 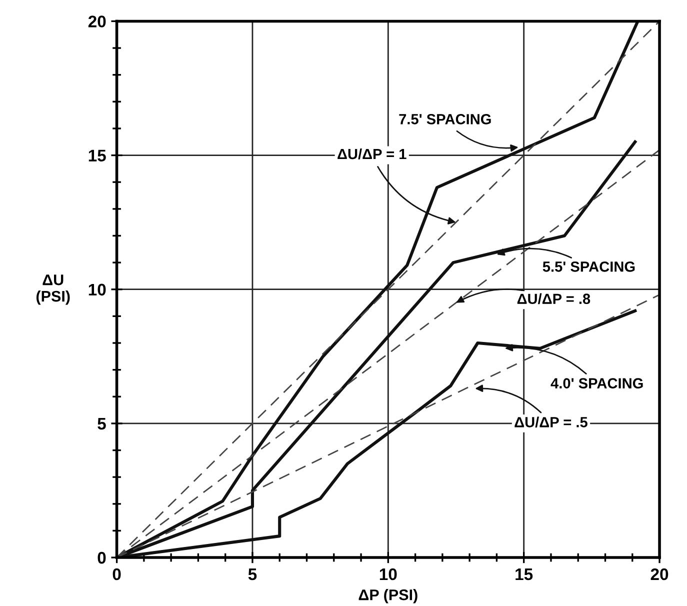 I want to click on annotation: 7.5' SPACING, so click(x=445, y=119).